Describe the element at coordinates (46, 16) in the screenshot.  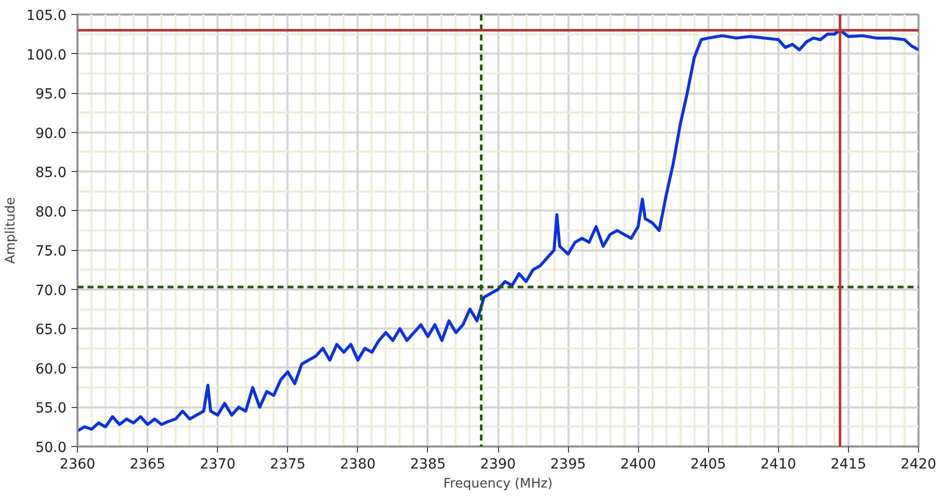
I see `y-tick-label: 105.0` at that location.